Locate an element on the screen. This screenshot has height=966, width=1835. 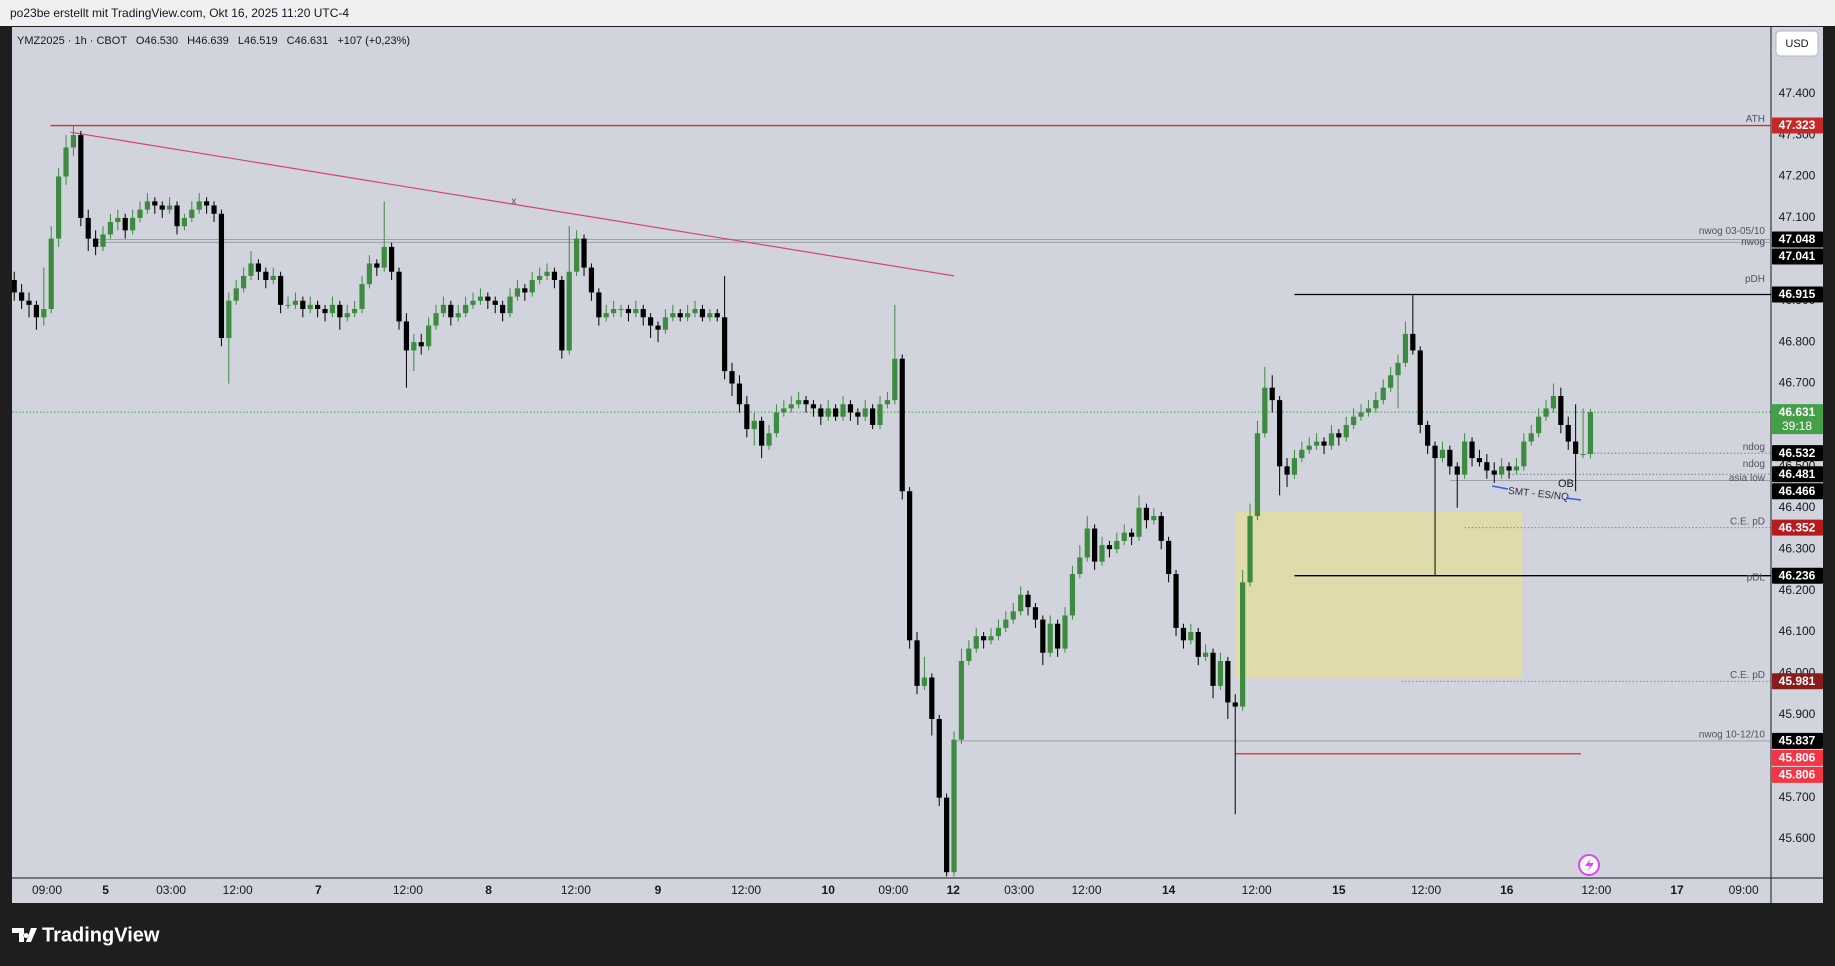
x-tick-label: 17 is located at coordinates (1677, 890).